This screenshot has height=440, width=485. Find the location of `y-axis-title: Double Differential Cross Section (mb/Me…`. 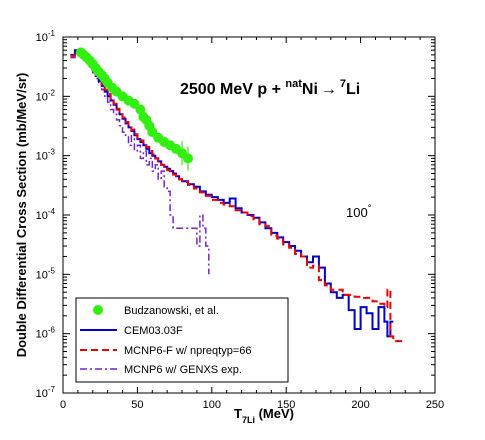

y-axis-title: Double Differential Cross Section (mb/Me… is located at coordinates (21, 215).